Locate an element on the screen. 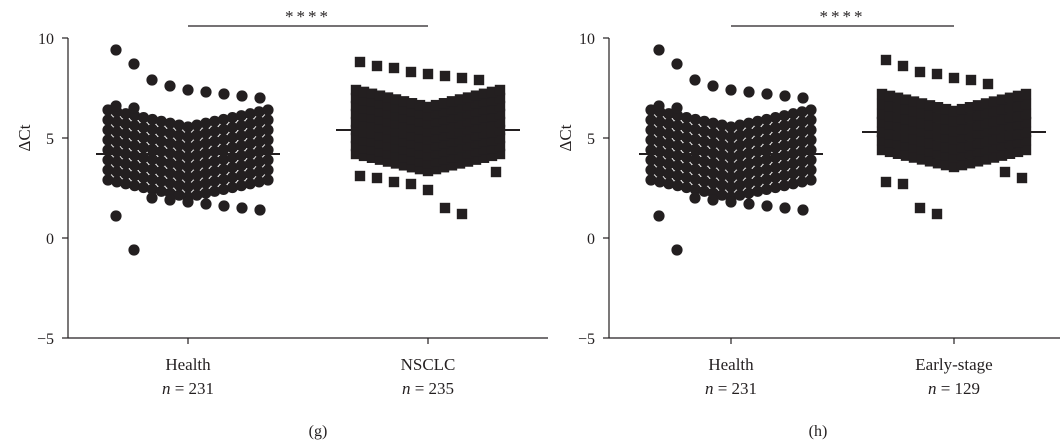 The width and height of the screenshot is (1060, 446). y-tick-label: 0 is located at coordinates (50, 239).